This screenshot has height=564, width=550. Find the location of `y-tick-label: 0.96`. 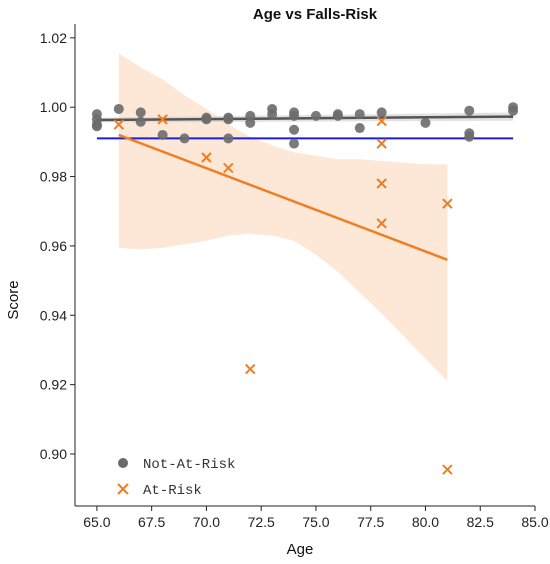

y-tick-label: 0.96 is located at coordinates (53, 246).